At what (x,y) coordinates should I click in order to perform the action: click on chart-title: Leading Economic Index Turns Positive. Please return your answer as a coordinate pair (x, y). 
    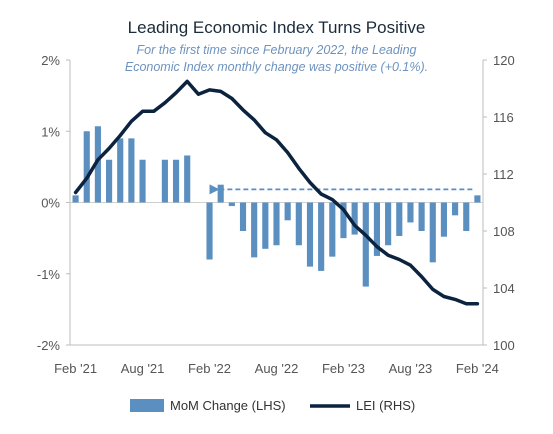
    Looking at the image, I should click on (276, 27).